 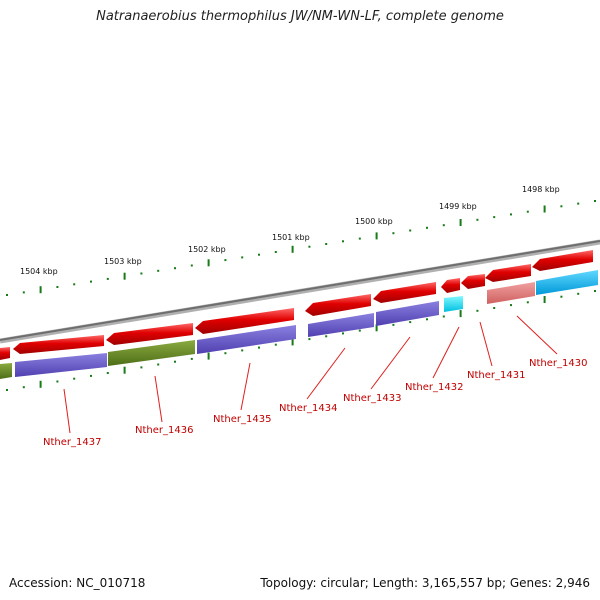 I want to click on gene-label-nther-1432: Nther_1432, so click(x=434, y=387).